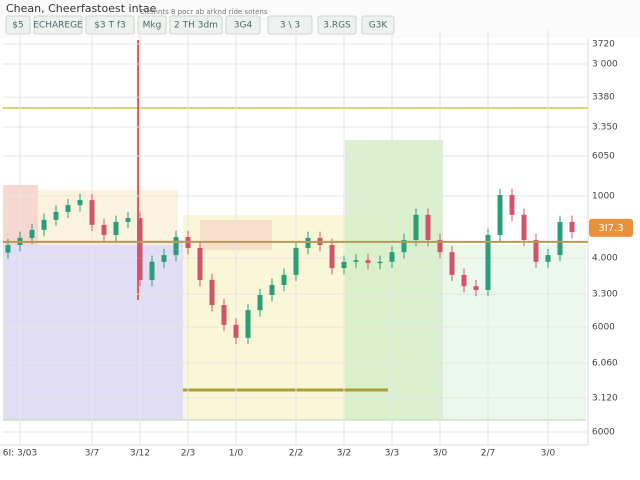  What do you see at coordinates (603, 98) in the screenshot?
I see `y-tick-label: 3380` at bounding box center [603, 98].